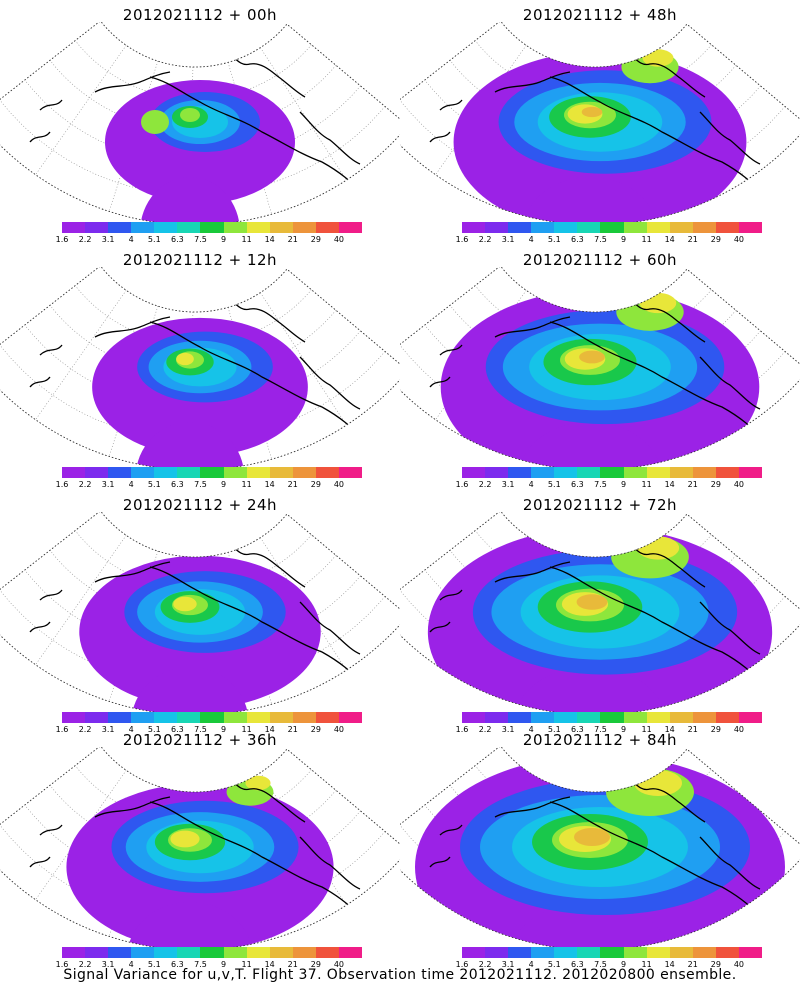  I want to click on colorbar-label: 6.3, so click(577, 964).